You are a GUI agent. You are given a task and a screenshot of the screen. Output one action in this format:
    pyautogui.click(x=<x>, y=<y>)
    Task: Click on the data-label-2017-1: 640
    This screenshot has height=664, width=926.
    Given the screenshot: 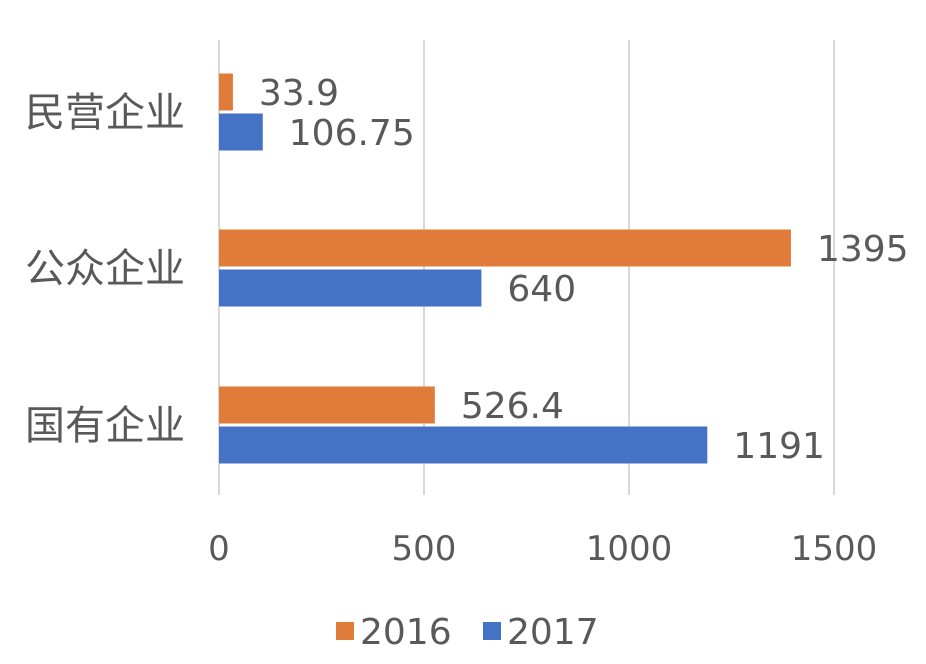 What is the action you would take?
    pyautogui.click(x=541, y=289)
    